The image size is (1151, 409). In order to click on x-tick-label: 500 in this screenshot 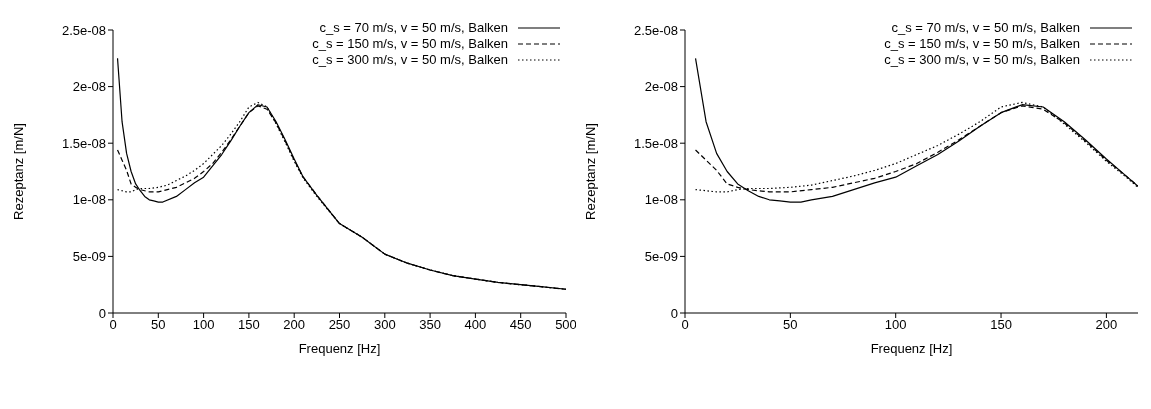, I will do `click(566, 325)`.